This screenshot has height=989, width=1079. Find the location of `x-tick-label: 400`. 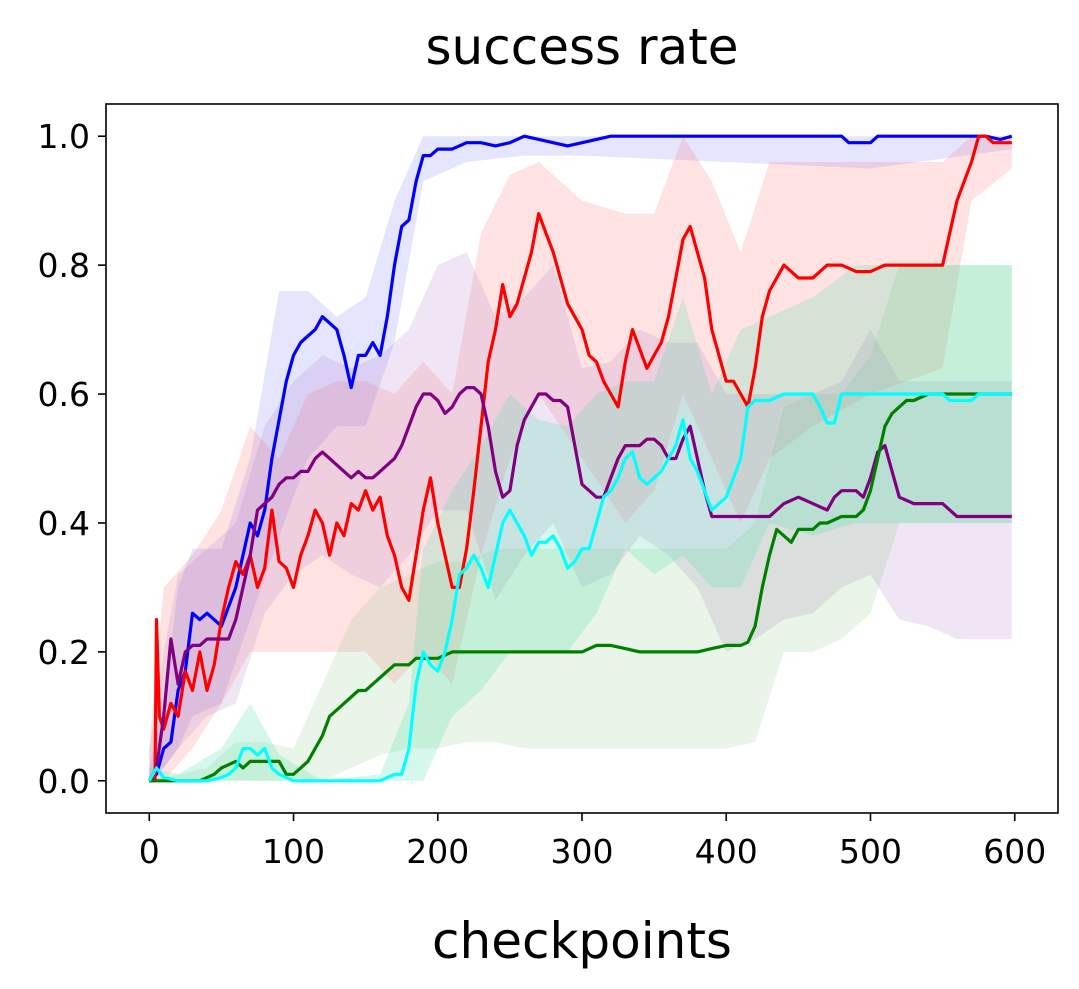

x-tick-label: 400 is located at coordinates (726, 851).